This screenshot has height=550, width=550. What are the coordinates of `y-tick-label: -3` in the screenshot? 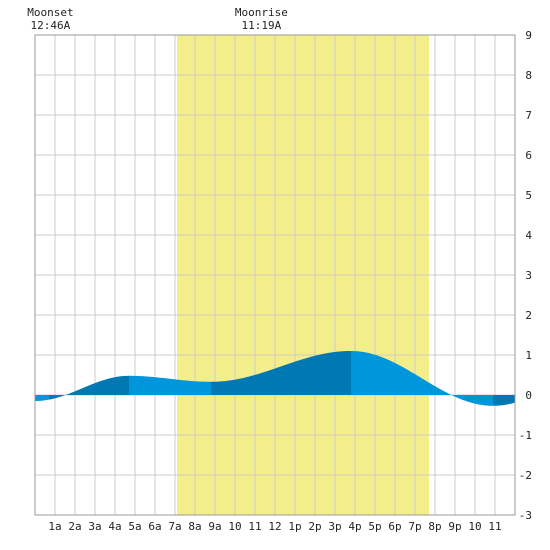 It's located at (525, 515).